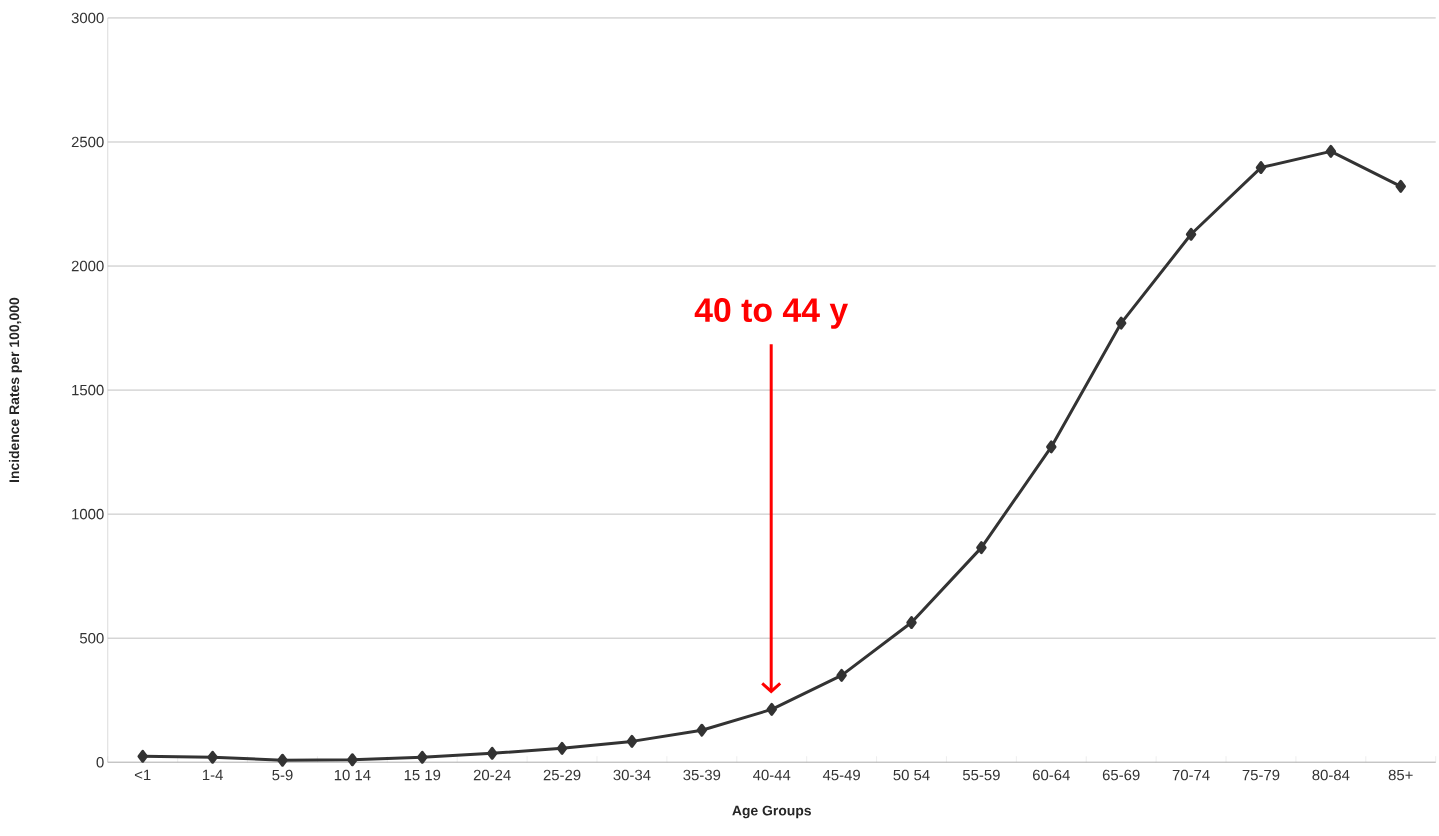  Describe the element at coordinates (771, 313) in the screenshot. I see `annotation: 40 to 44 y` at that location.